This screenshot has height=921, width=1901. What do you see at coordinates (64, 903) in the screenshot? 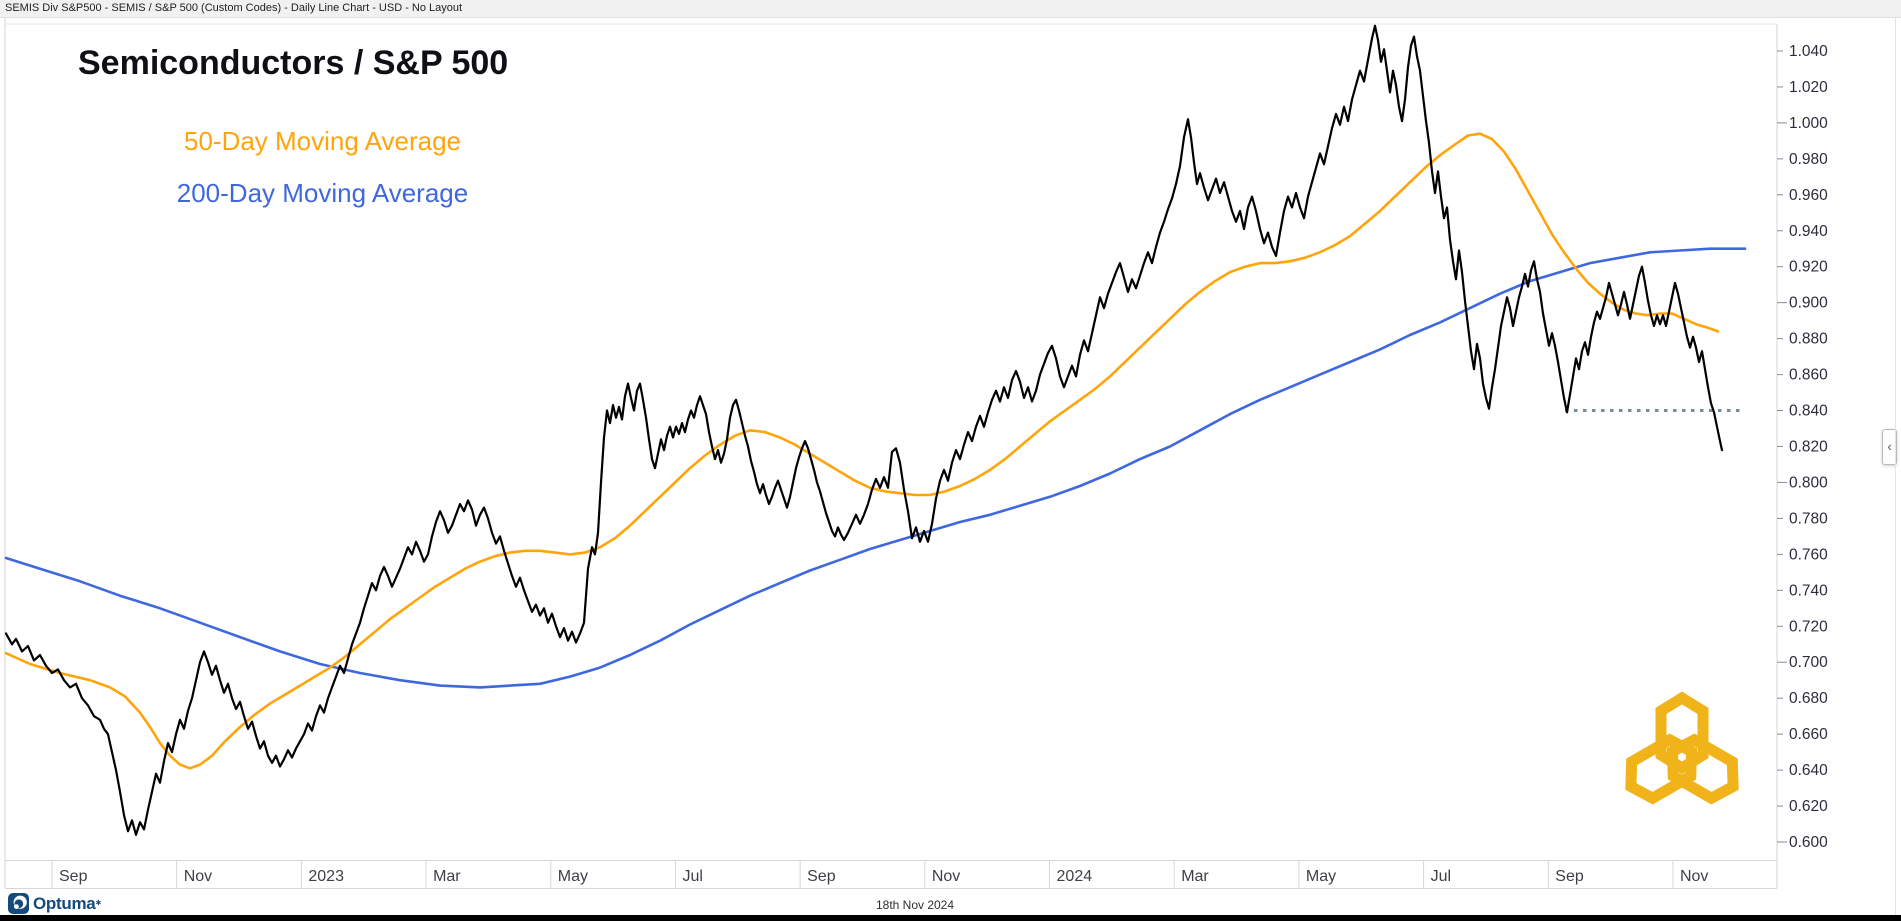
I see `optuma-brand-text: Optuma` at bounding box center [64, 903].